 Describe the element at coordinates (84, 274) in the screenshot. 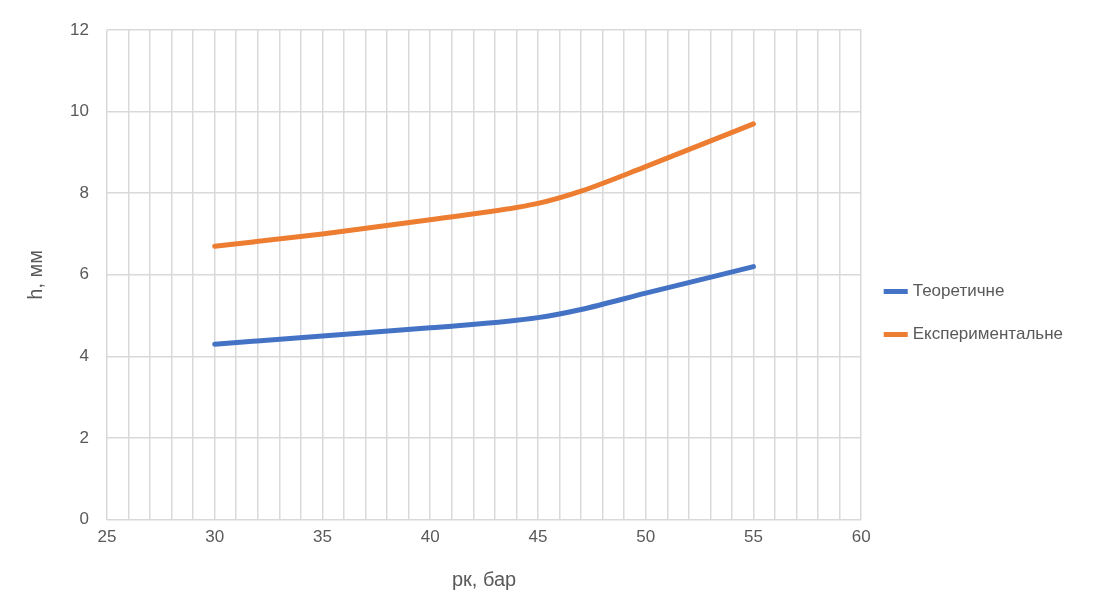

I see `y-tick-label: 6` at that location.